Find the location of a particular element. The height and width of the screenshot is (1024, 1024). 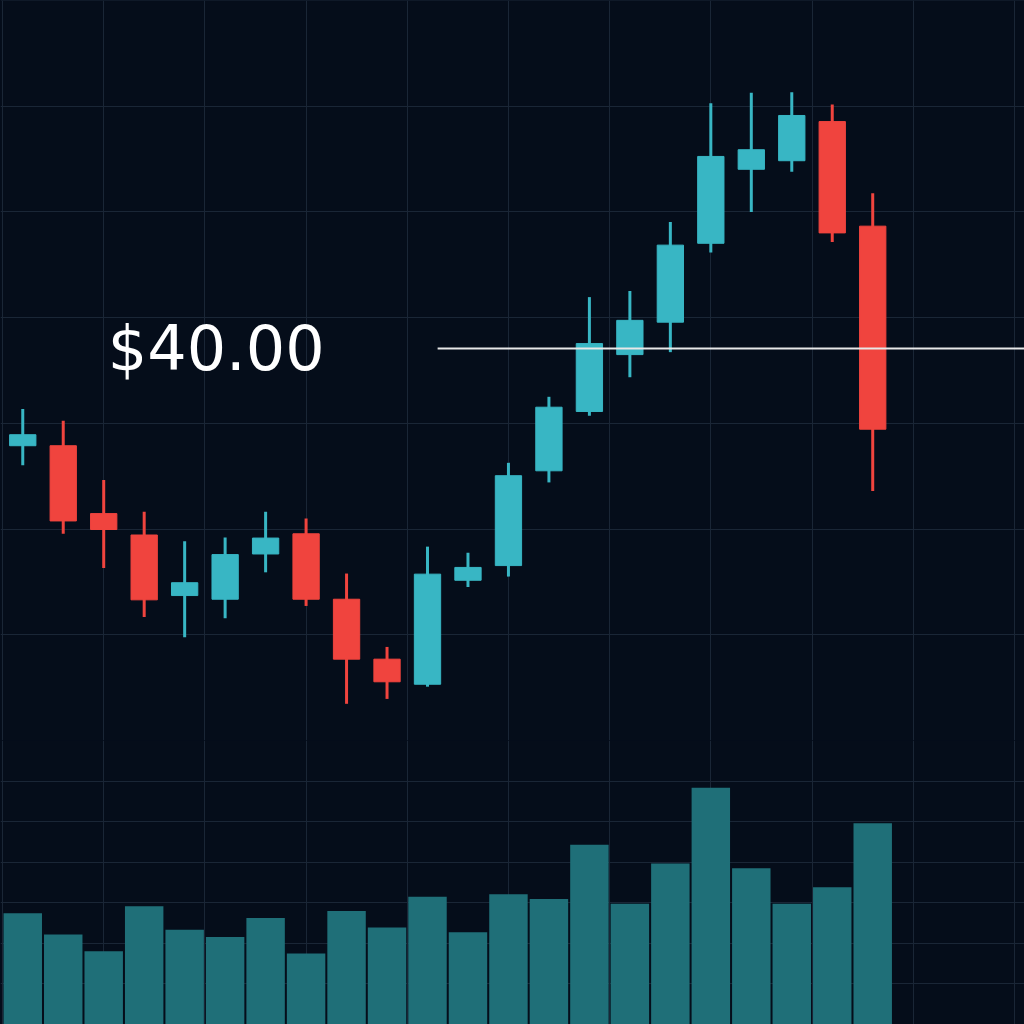

annotation: $40.00 is located at coordinates (216, 348).